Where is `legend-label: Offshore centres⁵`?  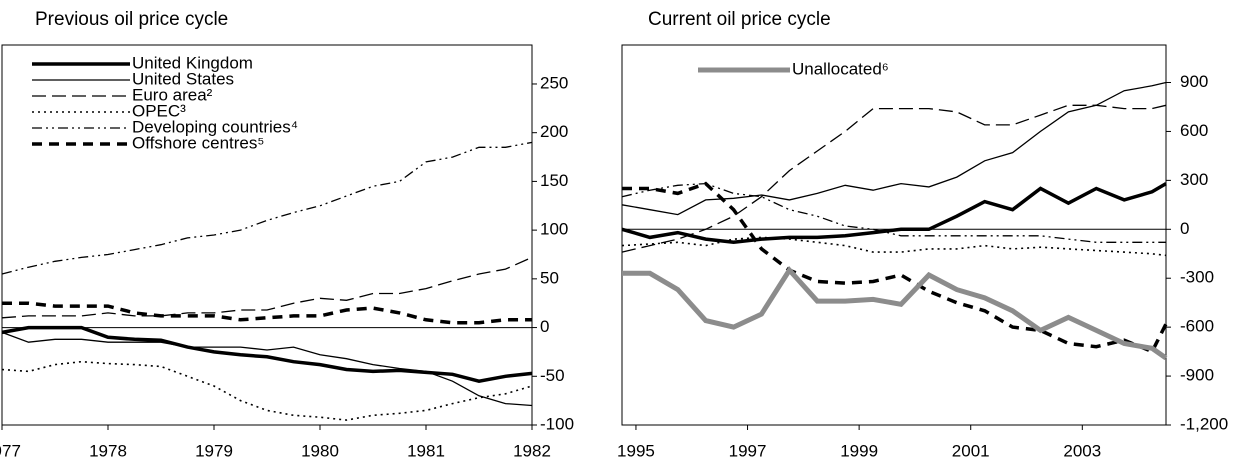
legend-label: Offshore centres⁵ is located at coordinates (198, 142).